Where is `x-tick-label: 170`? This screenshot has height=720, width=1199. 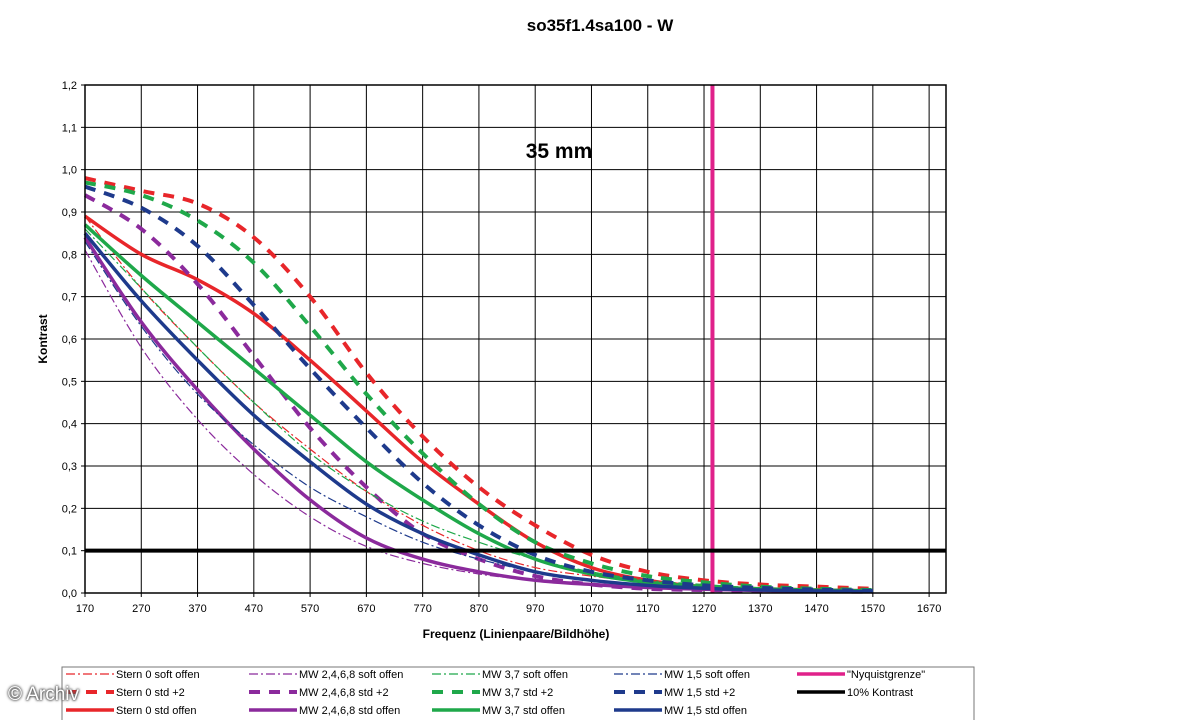 x-tick-label: 170 is located at coordinates (85, 609).